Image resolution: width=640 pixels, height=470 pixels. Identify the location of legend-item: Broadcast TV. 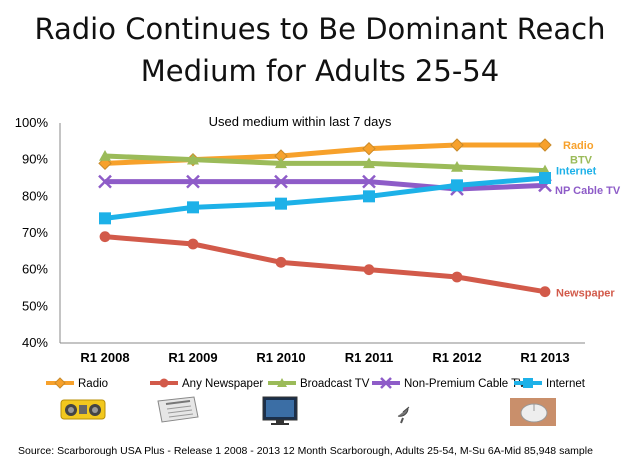
(319, 384).